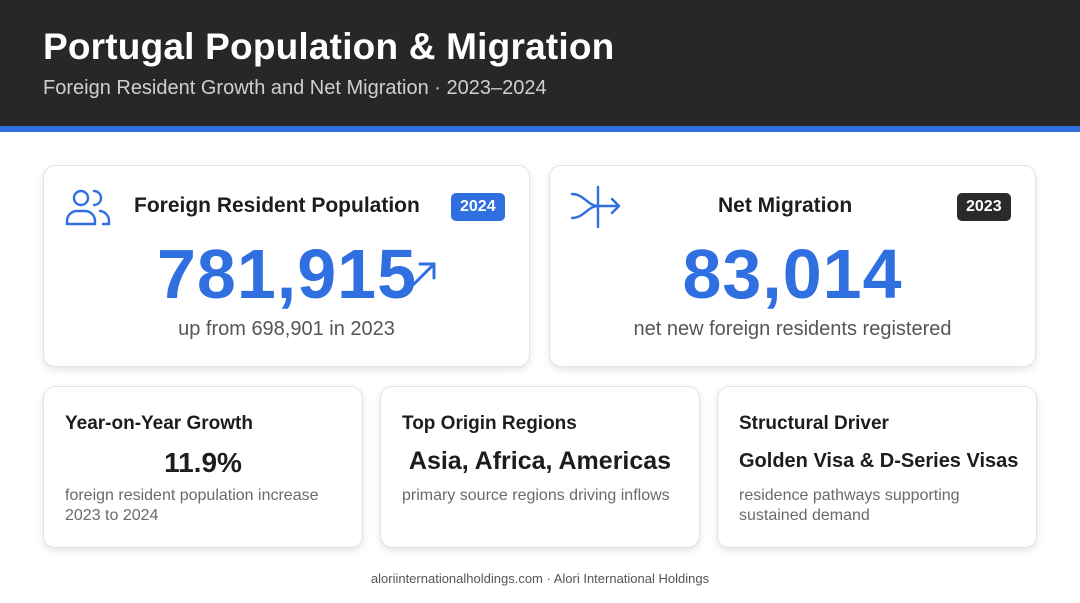  Describe the element at coordinates (329, 46) in the screenshot. I see `page-title: Portugal Population & Migration` at that location.